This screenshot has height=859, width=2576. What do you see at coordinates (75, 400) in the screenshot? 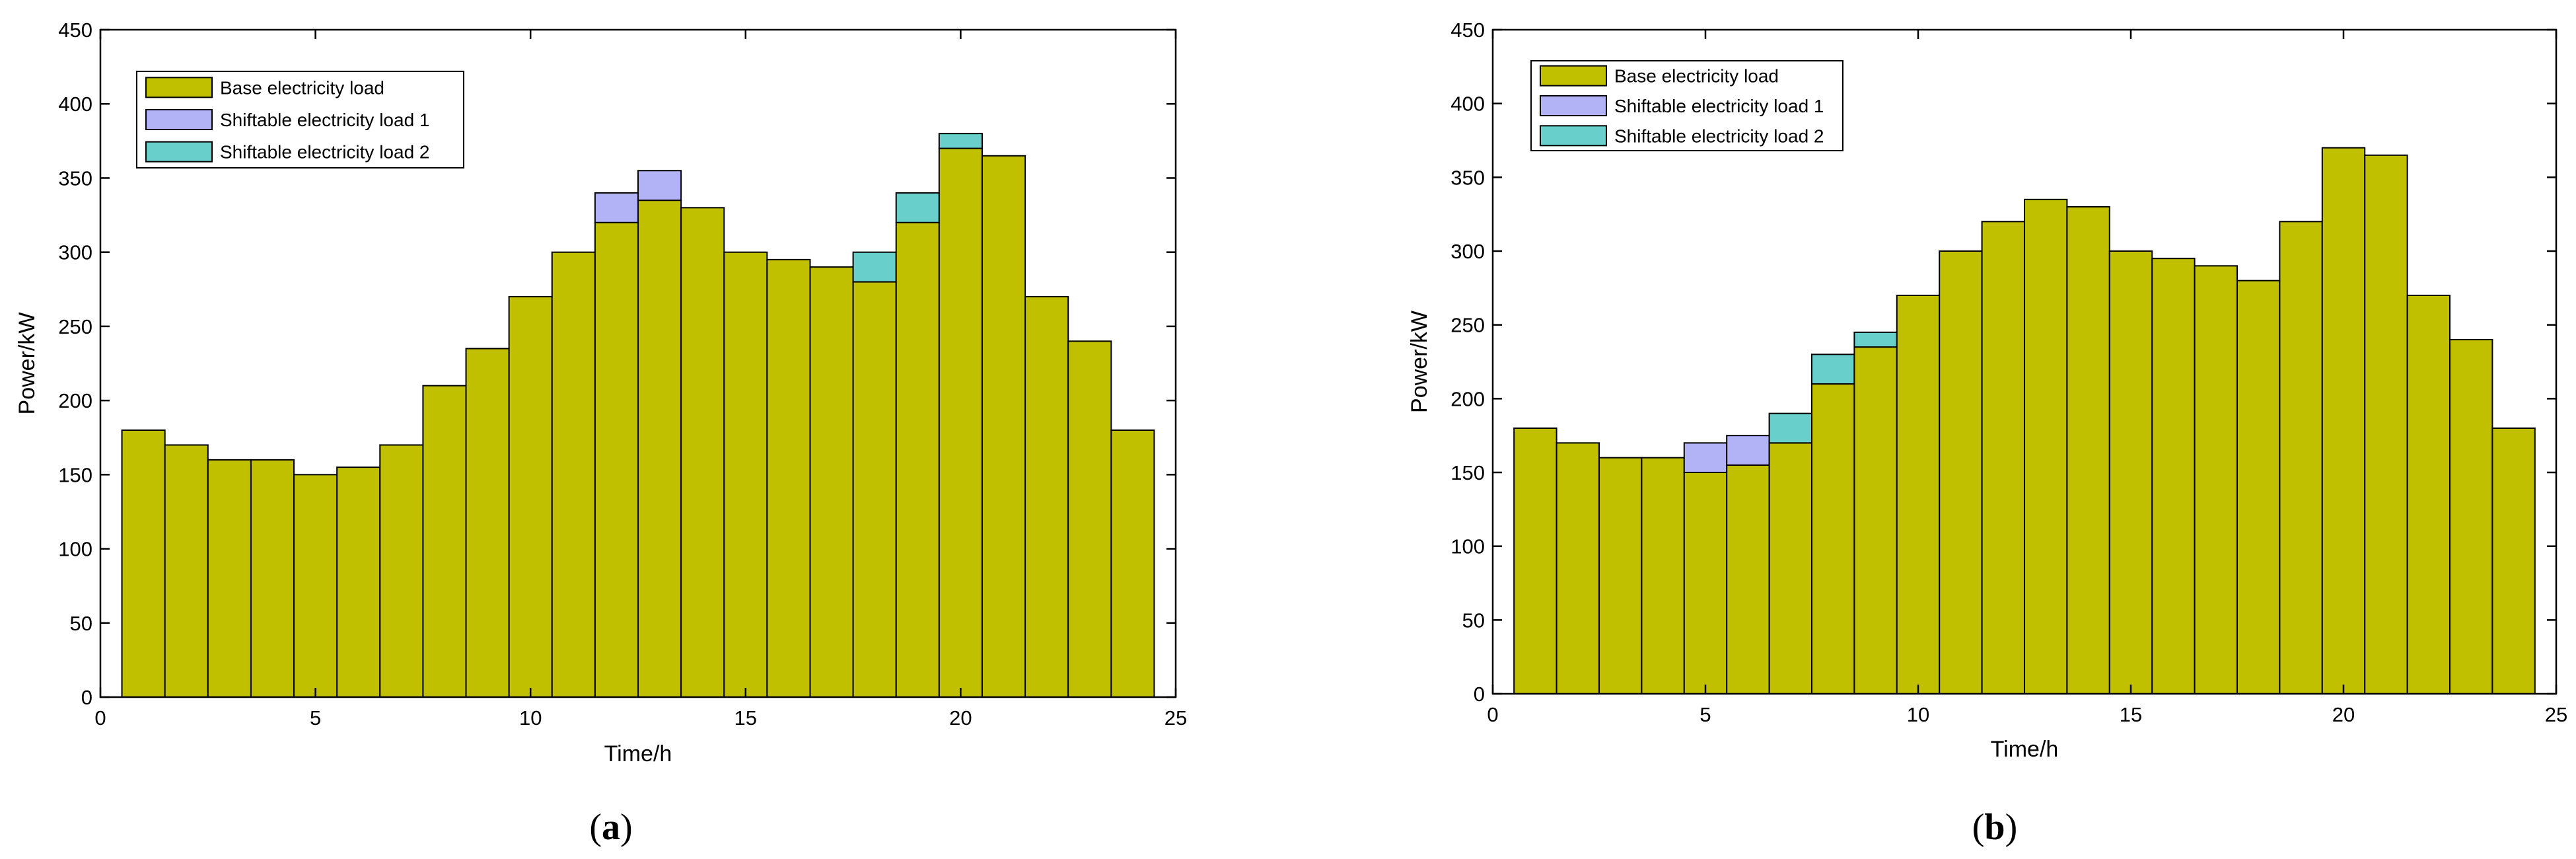
I see `y-tick-label: 200` at bounding box center [75, 400].